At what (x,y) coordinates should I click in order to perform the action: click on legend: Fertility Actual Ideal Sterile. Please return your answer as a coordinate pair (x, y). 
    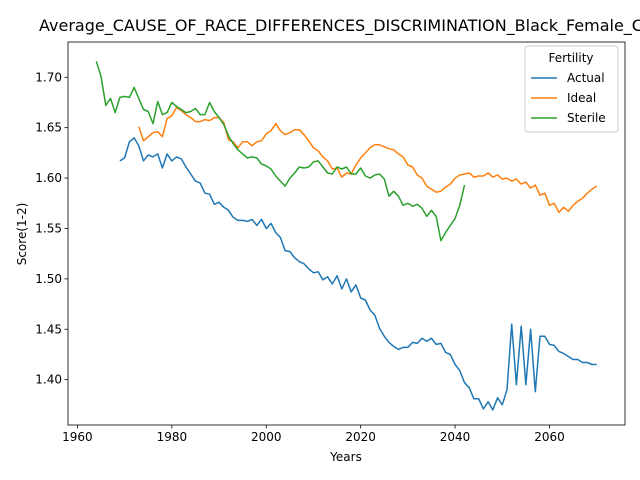
    Looking at the image, I should click on (571, 89).